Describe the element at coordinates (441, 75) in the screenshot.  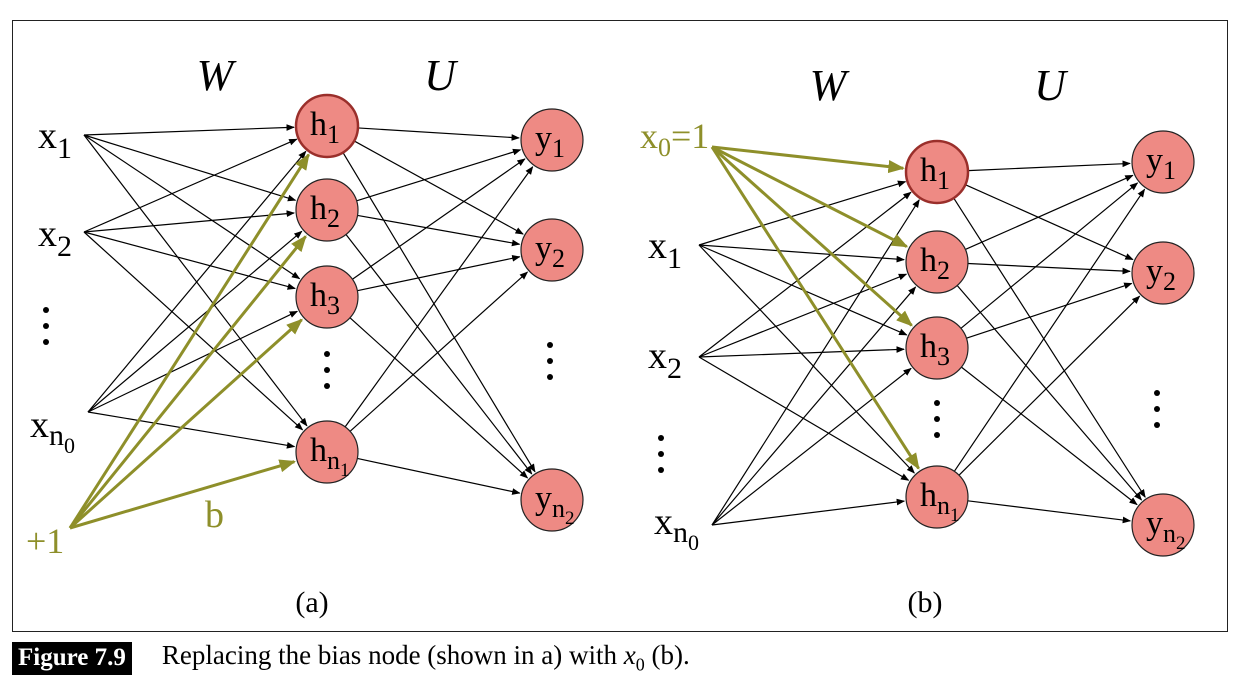
I see `panel-a-U-label: U` at that location.